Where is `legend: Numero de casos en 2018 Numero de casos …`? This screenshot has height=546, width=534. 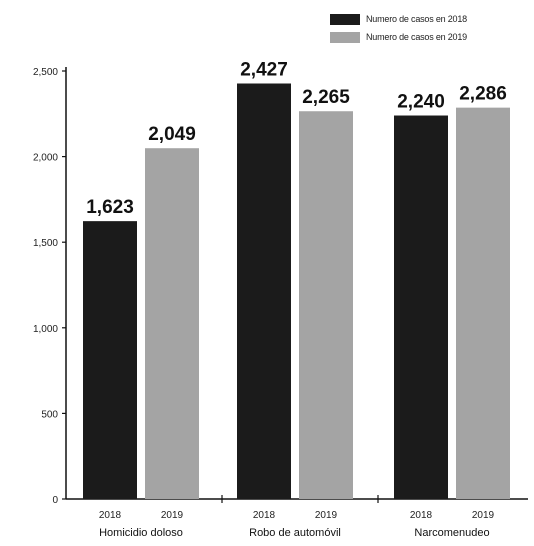 legend: Numero de casos en 2018 Numero de casos … is located at coordinates (398, 28).